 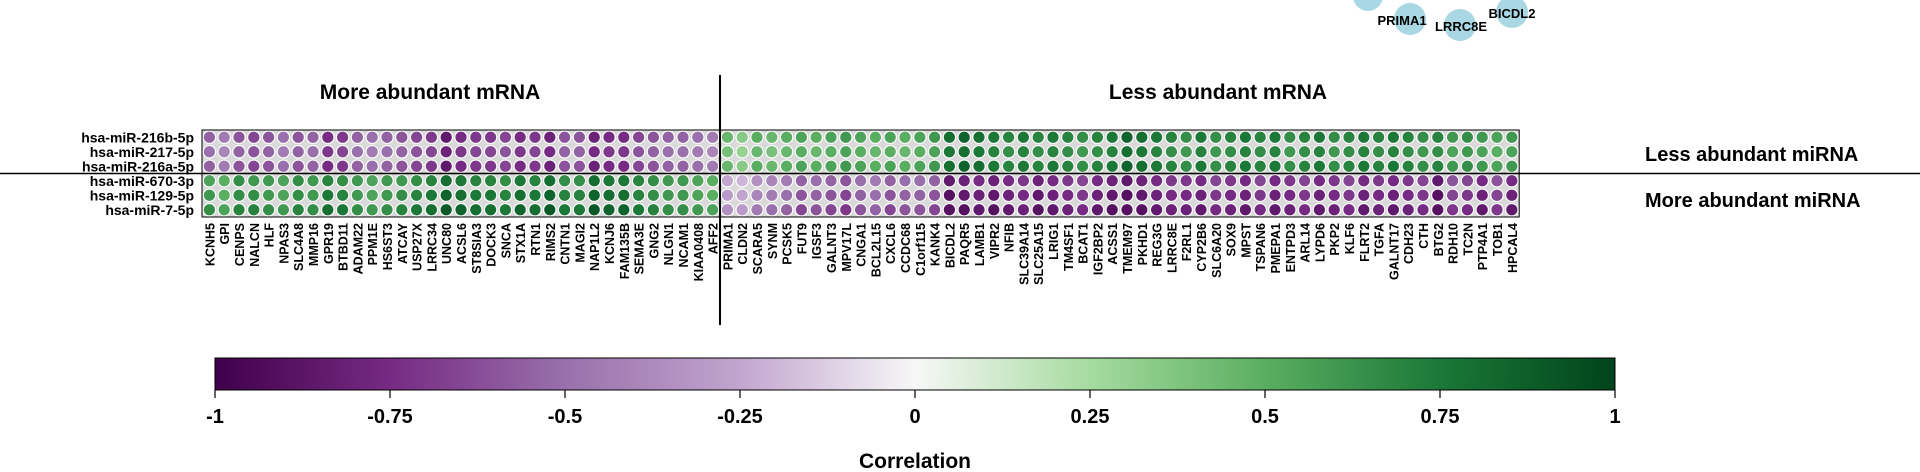 What do you see at coordinates (921, 249) in the screenshot?
I see `column-label: C1orf115` at bounding box center [921, 249].